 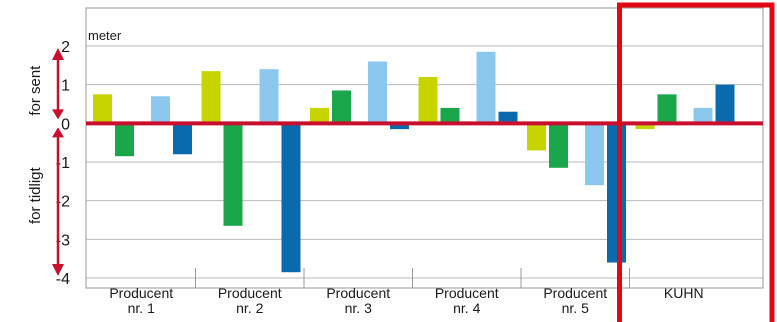 What do you see at coordinates (684, 293) in the screenshot?
I see `category-label: KUHN` at bounding box center [684, 293].